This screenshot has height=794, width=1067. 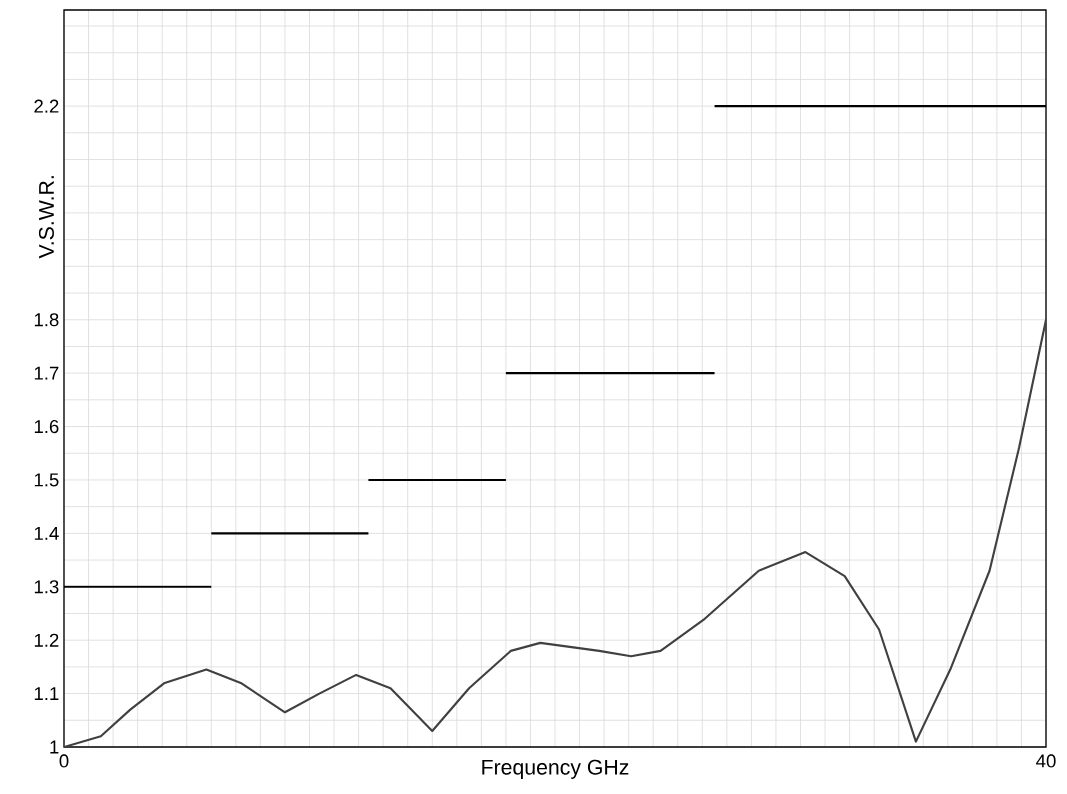 What do you see at coordinates (46, 373) in the screenshot?
I see `y-tick-label: 1.7` at bounding box center [46, 373].